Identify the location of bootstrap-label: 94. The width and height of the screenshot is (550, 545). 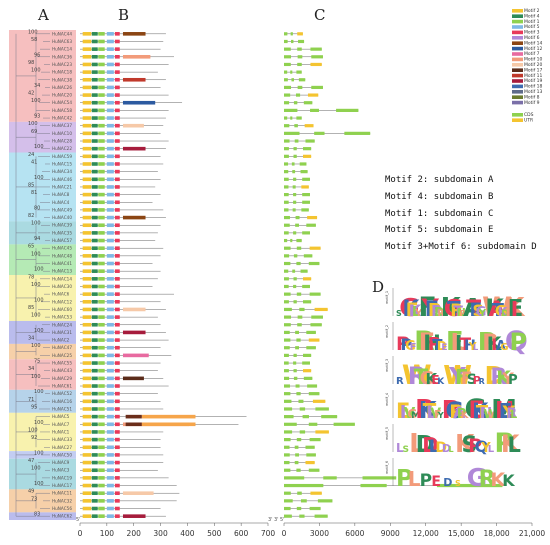
(37, 239).